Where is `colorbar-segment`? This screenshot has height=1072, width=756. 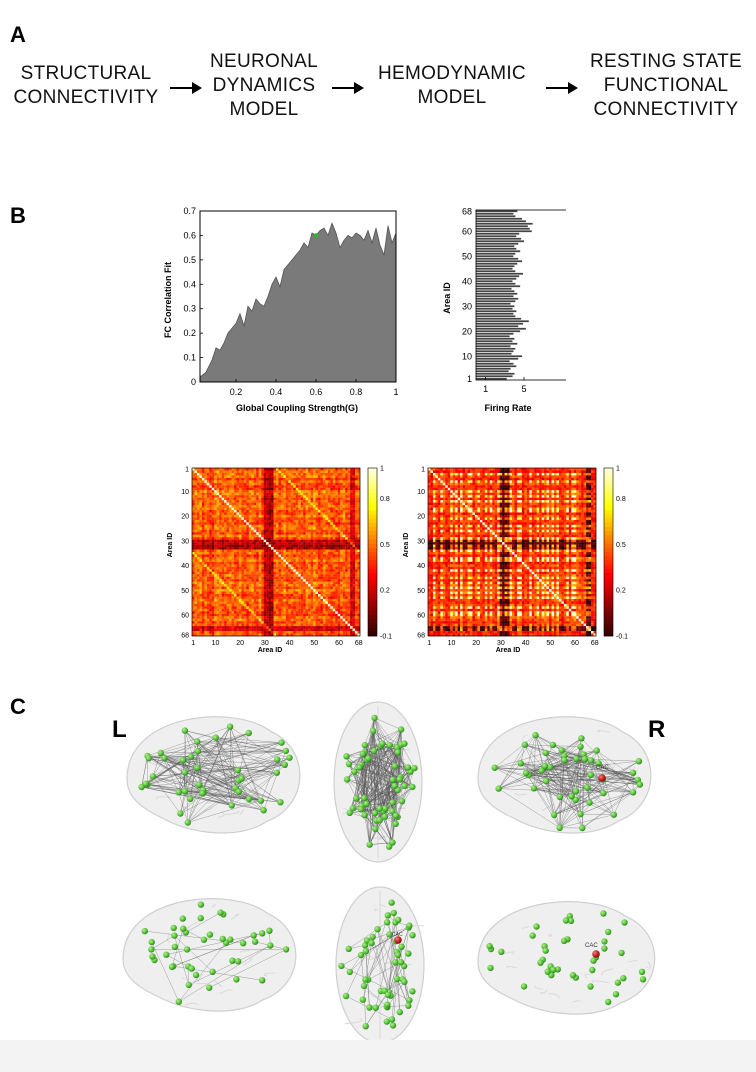
colorbar-segment is located at coordinates (372, 529).